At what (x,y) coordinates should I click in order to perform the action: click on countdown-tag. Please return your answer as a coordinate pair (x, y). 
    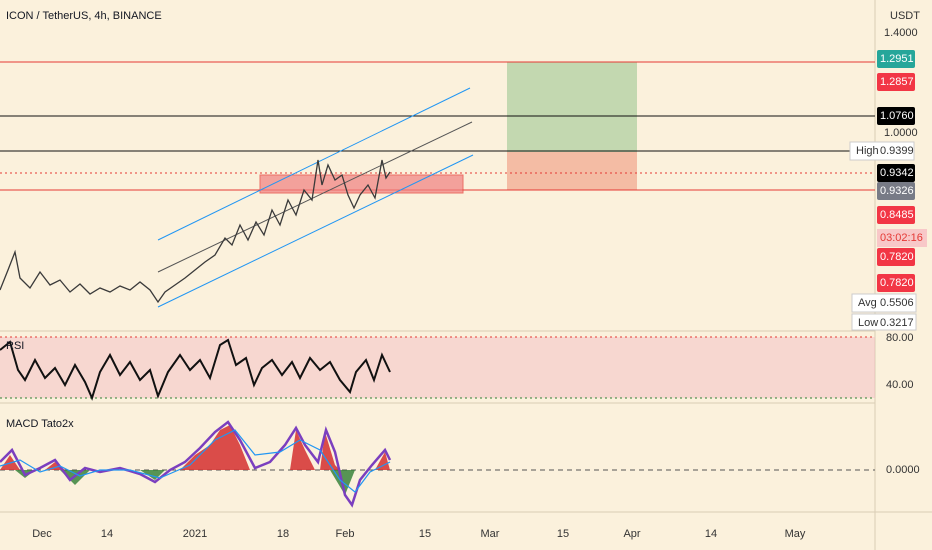
    Looking at the image, I should click on (902, 238).